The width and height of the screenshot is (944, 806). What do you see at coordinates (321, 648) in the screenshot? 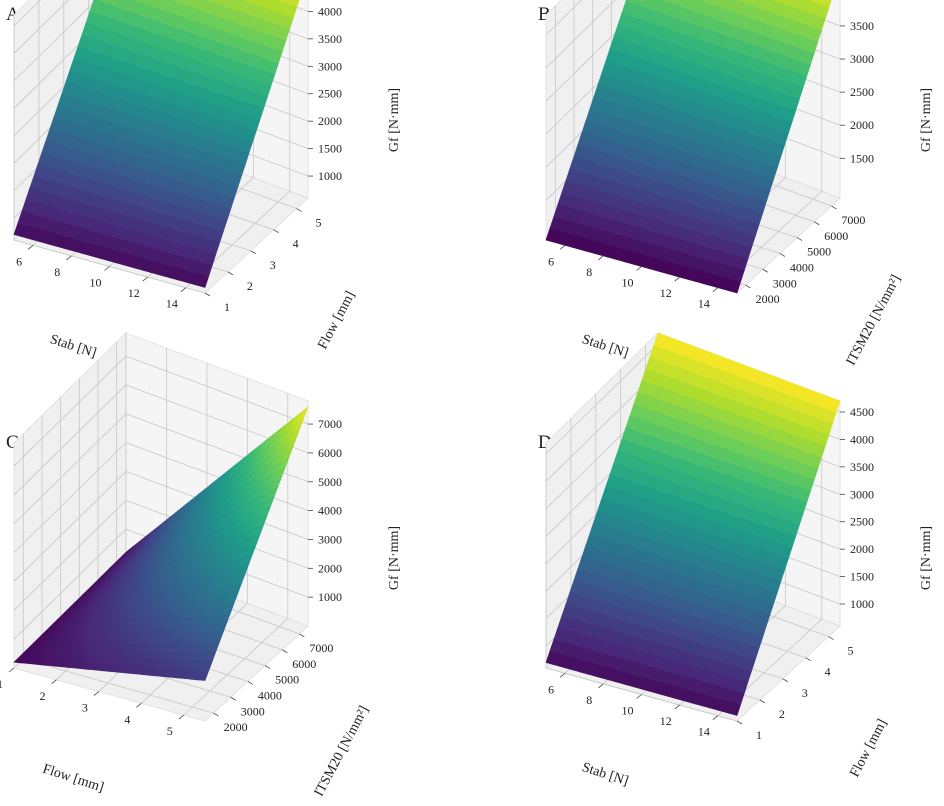
I see `y-tick-label: 7000` at bounding box center [321, 648].